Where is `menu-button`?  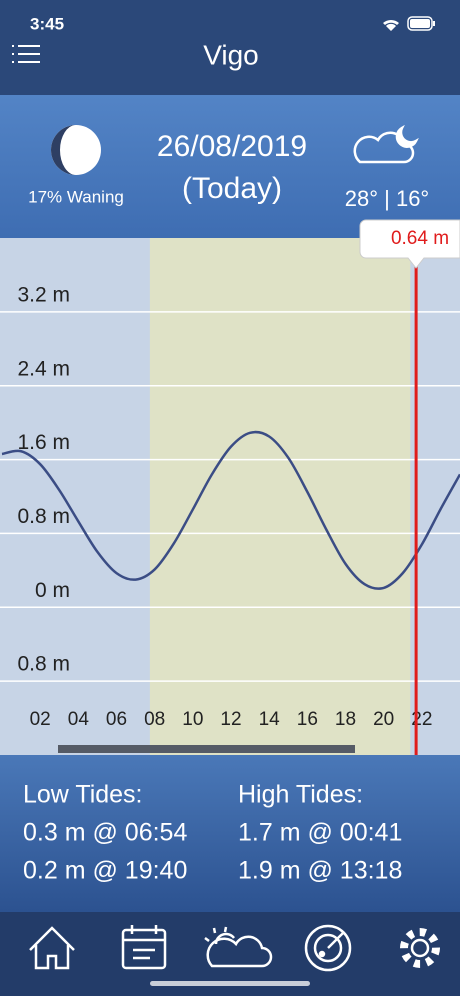 menu-button is located at coordinates (26, 54).